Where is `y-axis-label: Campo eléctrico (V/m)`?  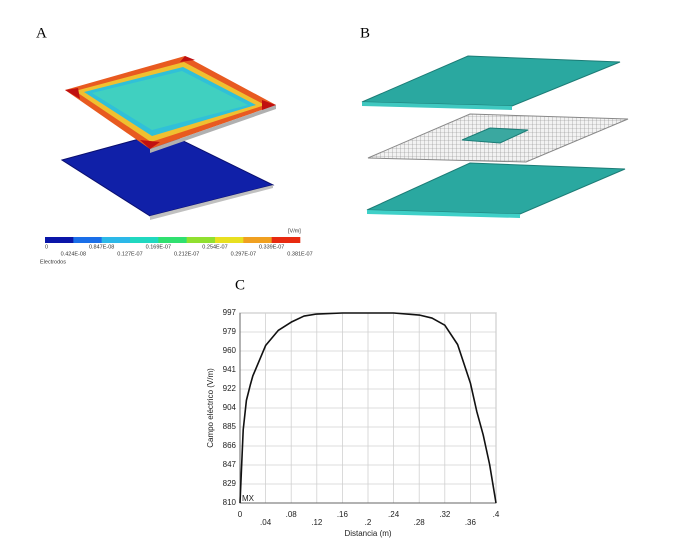
y-axis-label: Campo eléctrico (V/m) is located at coordinates (210, 408).